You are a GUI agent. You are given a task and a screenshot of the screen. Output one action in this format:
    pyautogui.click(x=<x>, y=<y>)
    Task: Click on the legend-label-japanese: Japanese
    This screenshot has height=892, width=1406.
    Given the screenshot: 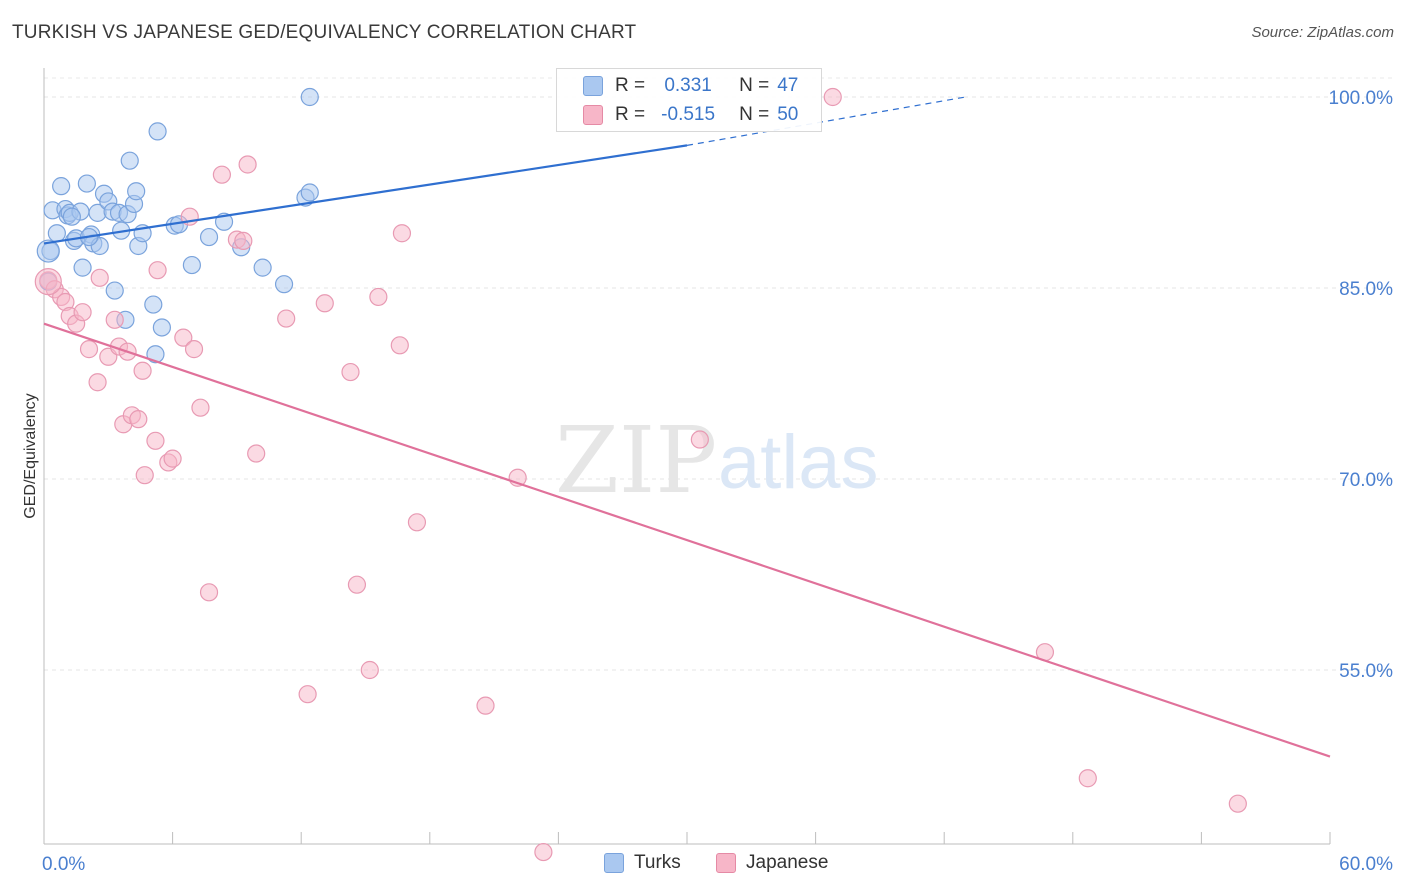 What is the action you would take?
    pyautogui.click(x=787, y=862)
    